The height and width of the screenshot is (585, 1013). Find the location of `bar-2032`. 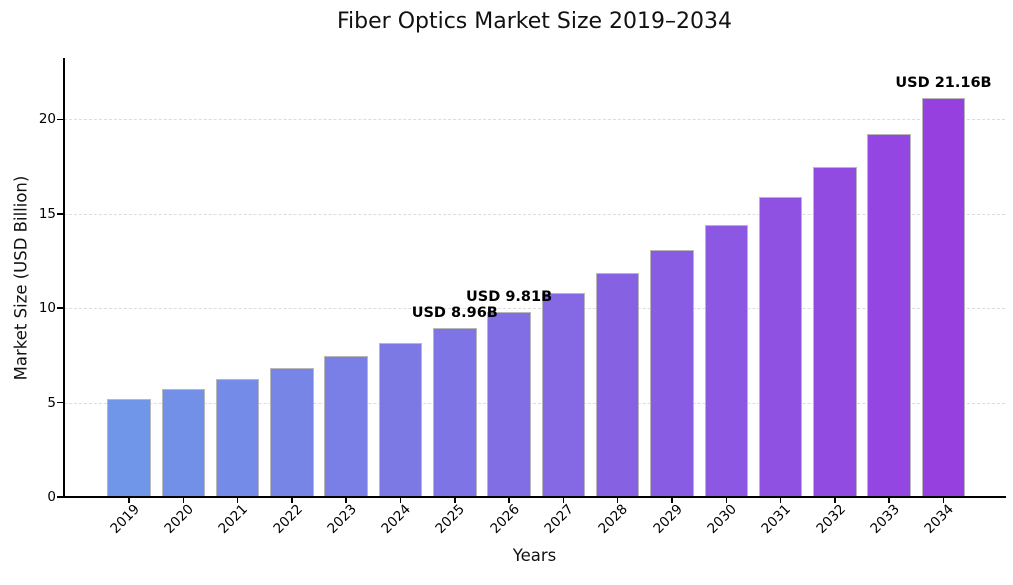

bar-2032 is located at coordinates (835, 332).